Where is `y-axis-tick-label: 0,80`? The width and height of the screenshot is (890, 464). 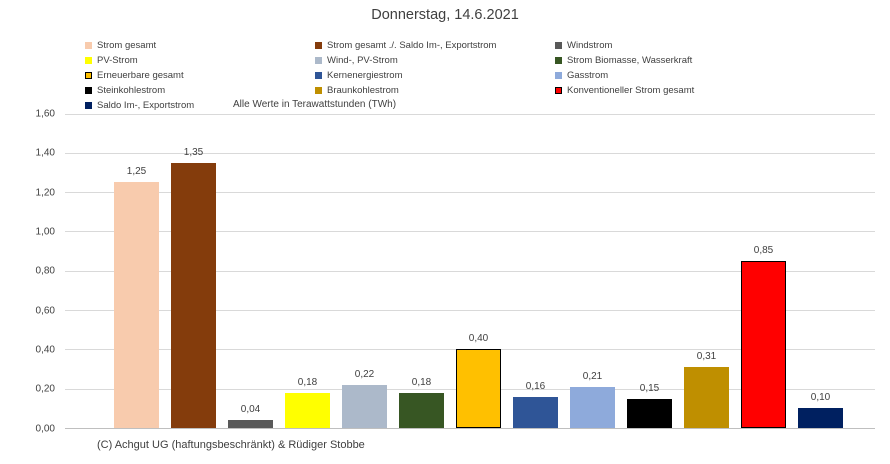
y-axis-tick-label: 0,80 is located at coordinates (45, 271).